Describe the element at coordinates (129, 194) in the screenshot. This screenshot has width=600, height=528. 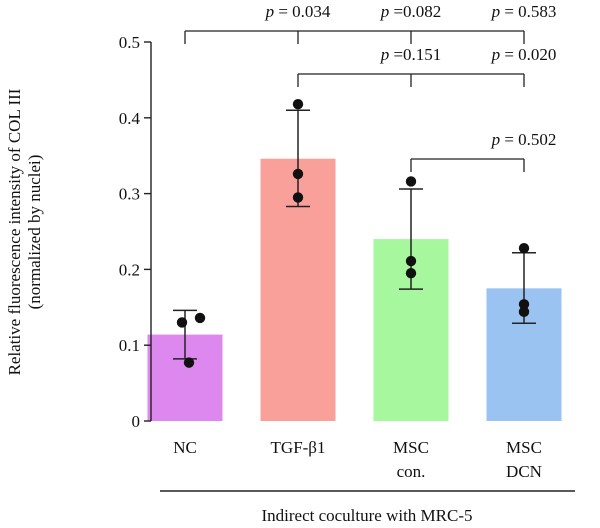
I see `y-tick-label: 0.3` at that location.